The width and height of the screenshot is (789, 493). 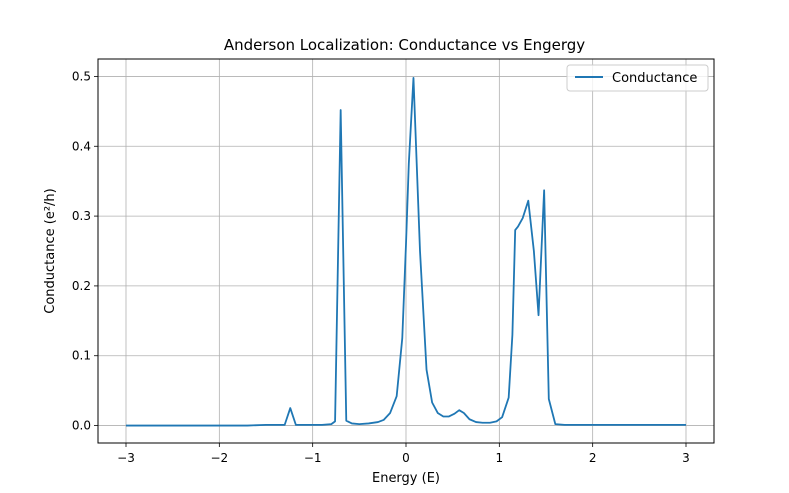 I want to click on y-tick-label: 0.5, so click(x=81, y=76).